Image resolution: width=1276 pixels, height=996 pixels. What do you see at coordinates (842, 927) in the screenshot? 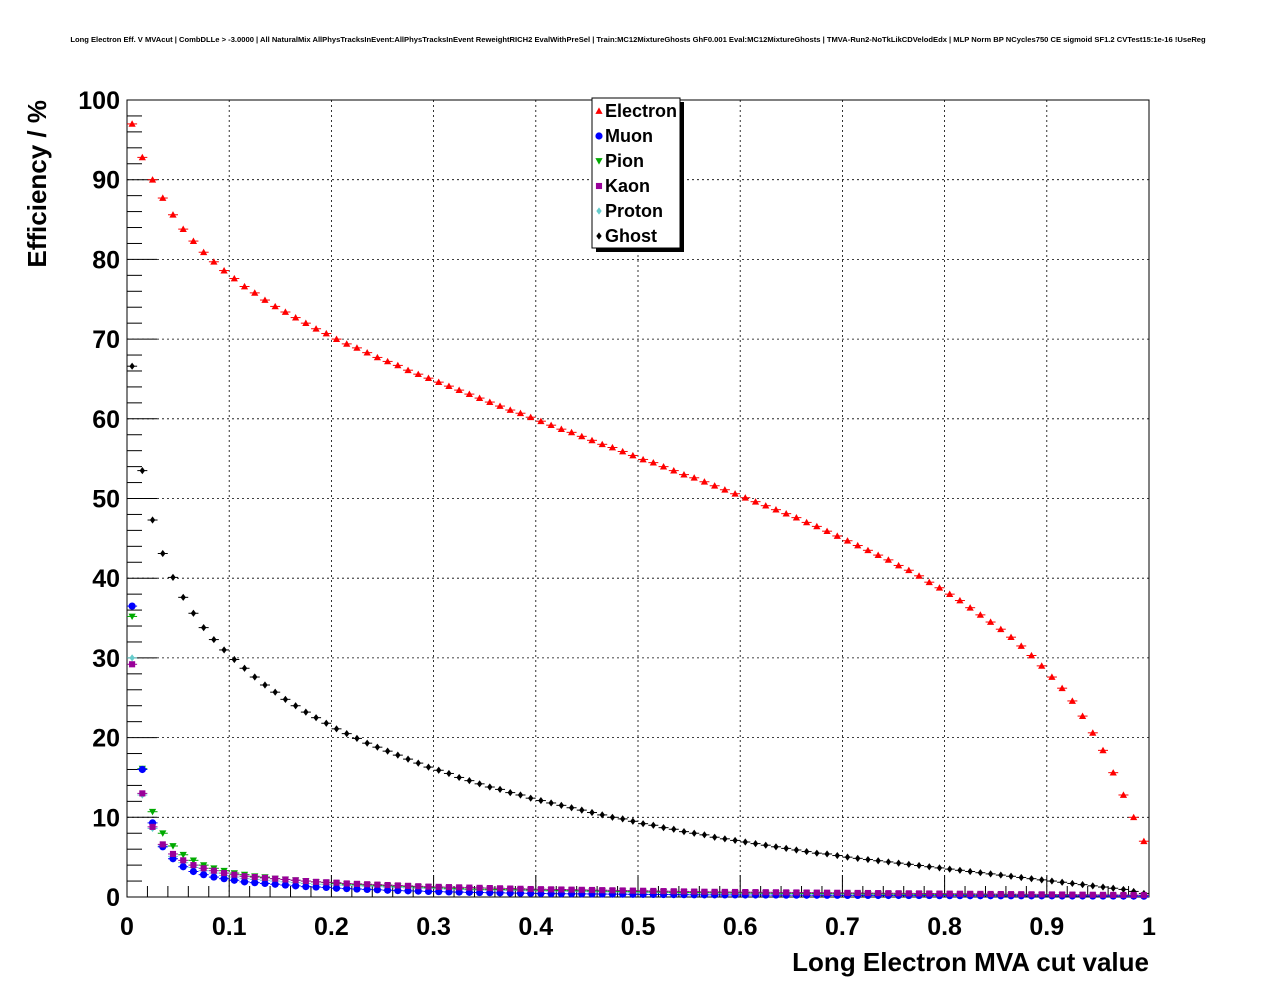
I see `x-tick-label: 0.7` at bounding box center [842, 927].